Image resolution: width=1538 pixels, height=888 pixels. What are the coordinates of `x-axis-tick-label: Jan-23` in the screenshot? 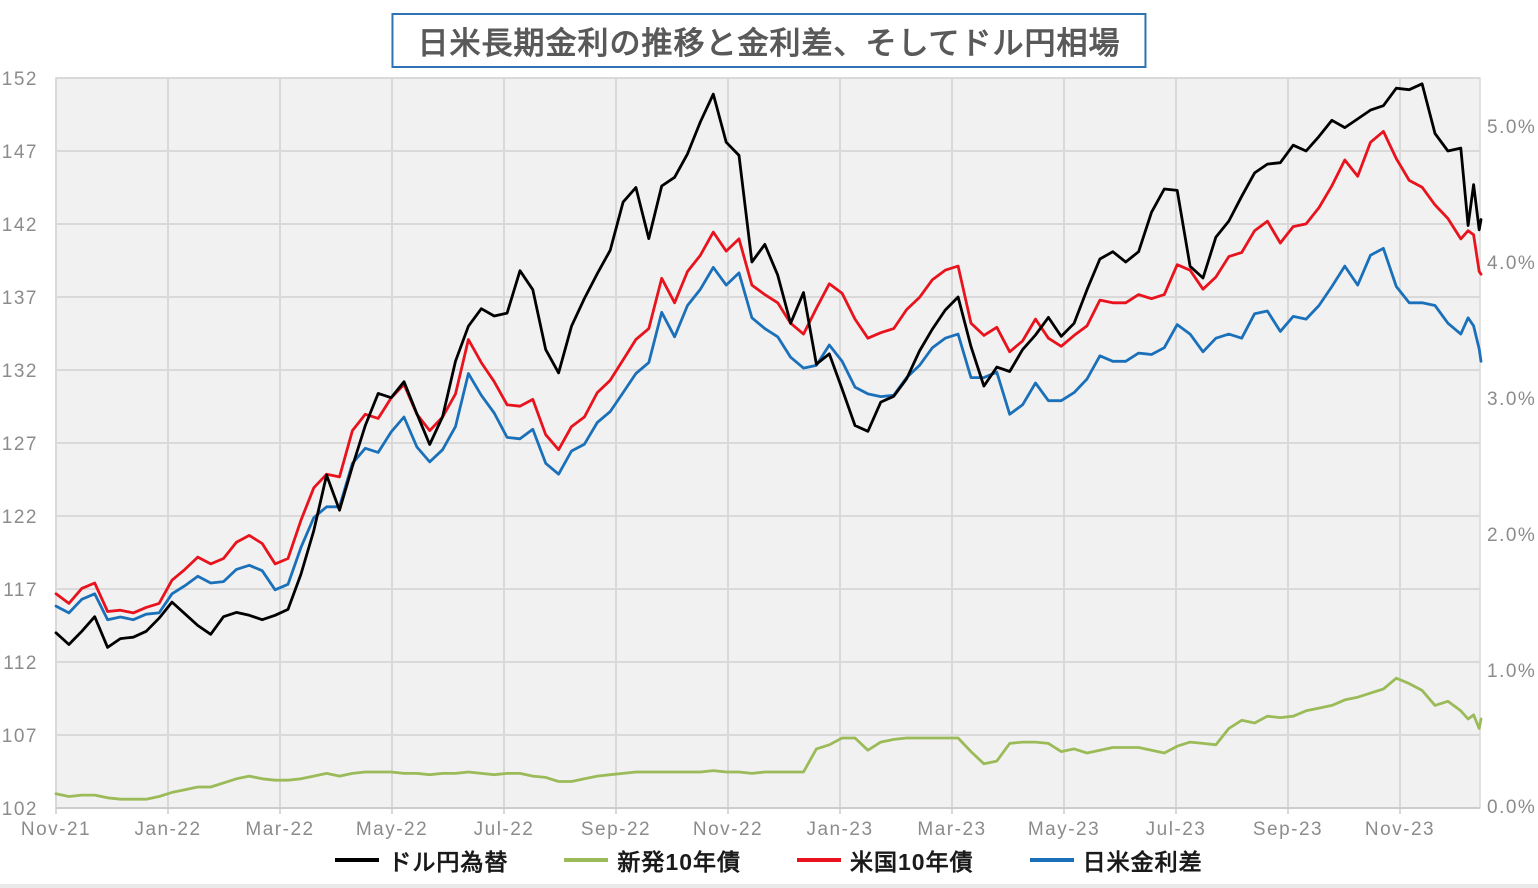 It's located at (839, 829).